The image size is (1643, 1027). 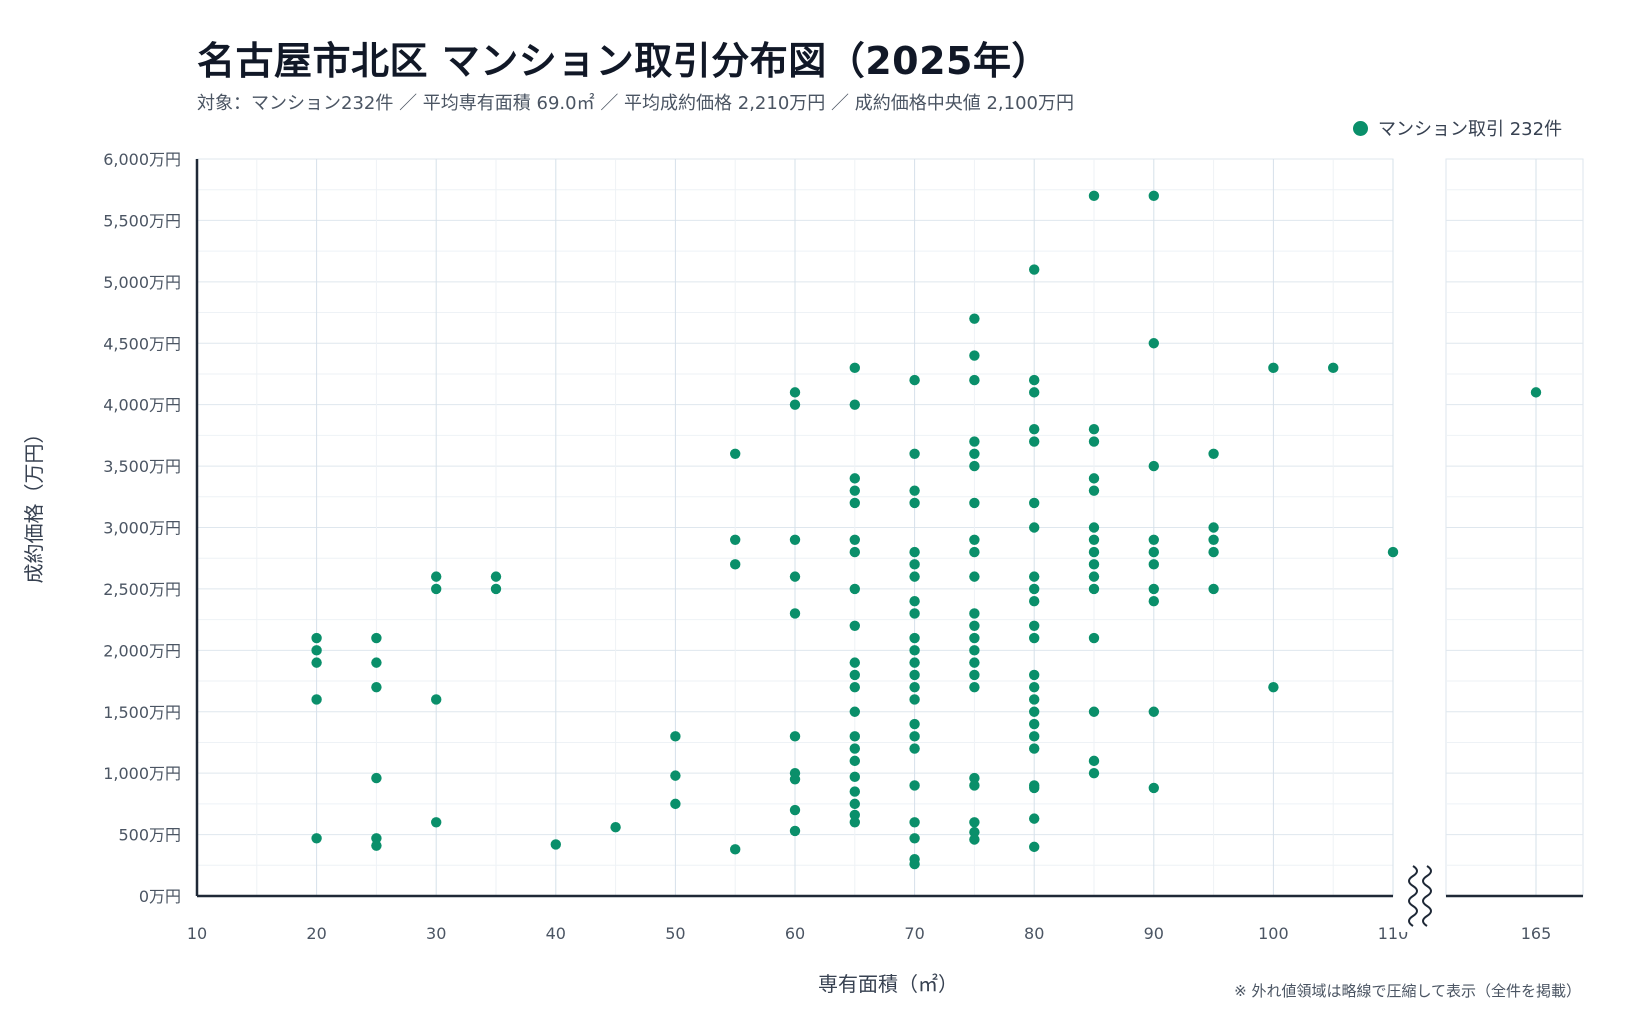 I want to click on axis-break-squiggle, so click(x=1427, y=896).